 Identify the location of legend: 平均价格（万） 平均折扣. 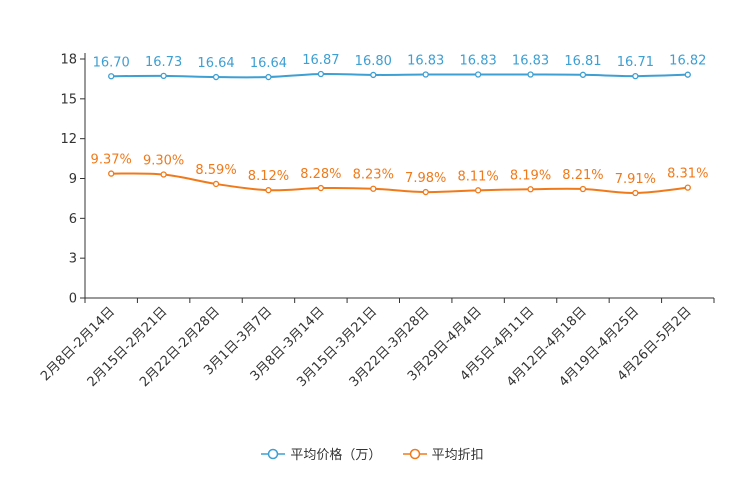
(372, 453).